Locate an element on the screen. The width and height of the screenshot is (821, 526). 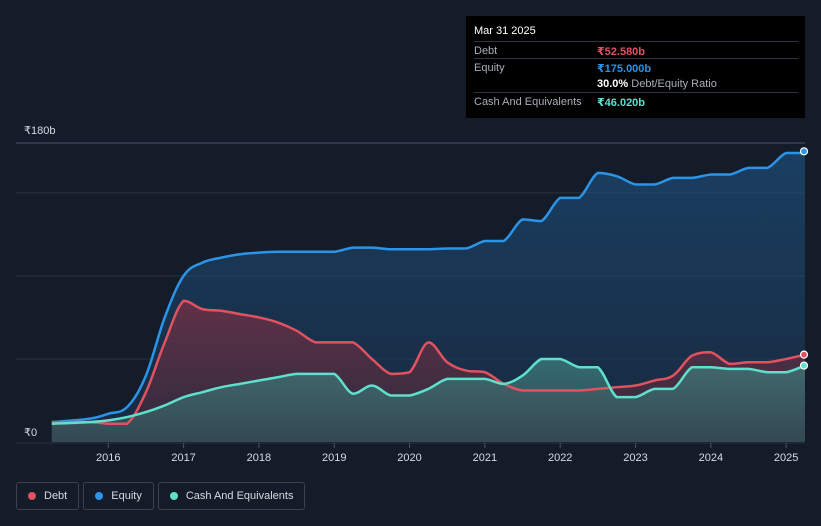
tooltip-date: Mar 31 2025 is located at coordinates (505, 31).